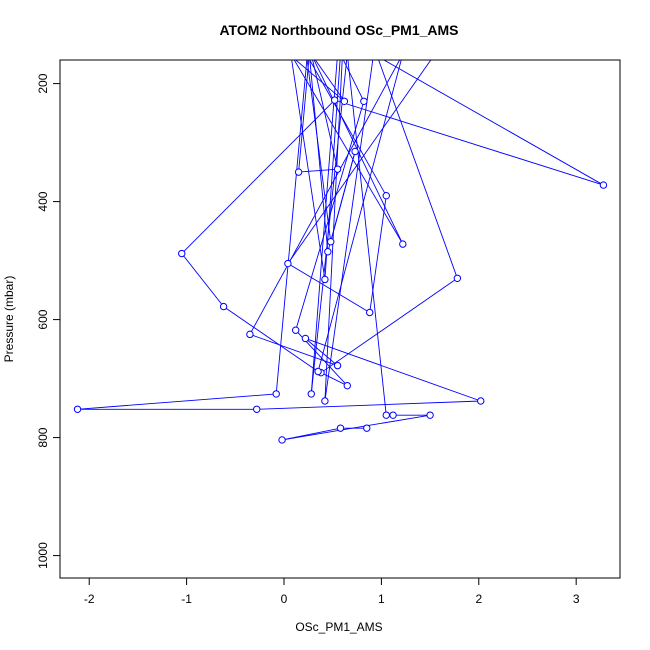 The height and width of the screenshot is (650, 650). I want to click on y-axis: 200 400 600 800 1000, so click(48, 321).